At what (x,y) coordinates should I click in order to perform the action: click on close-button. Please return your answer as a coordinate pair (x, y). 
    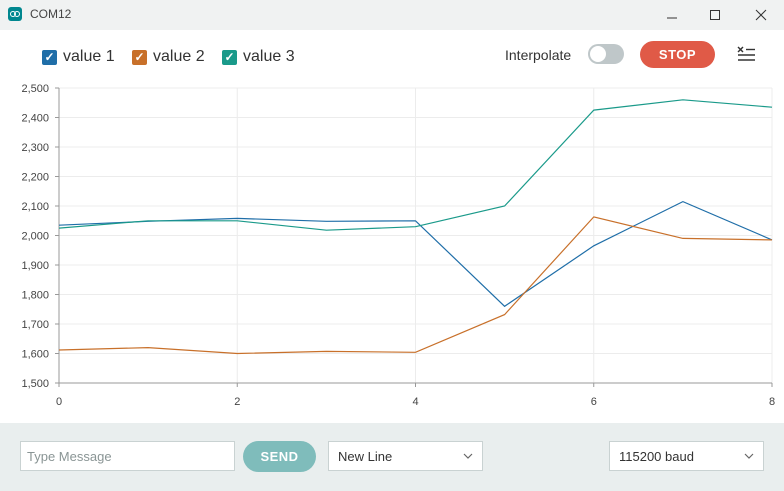
    Looking at the image, I should click on (761, 15).